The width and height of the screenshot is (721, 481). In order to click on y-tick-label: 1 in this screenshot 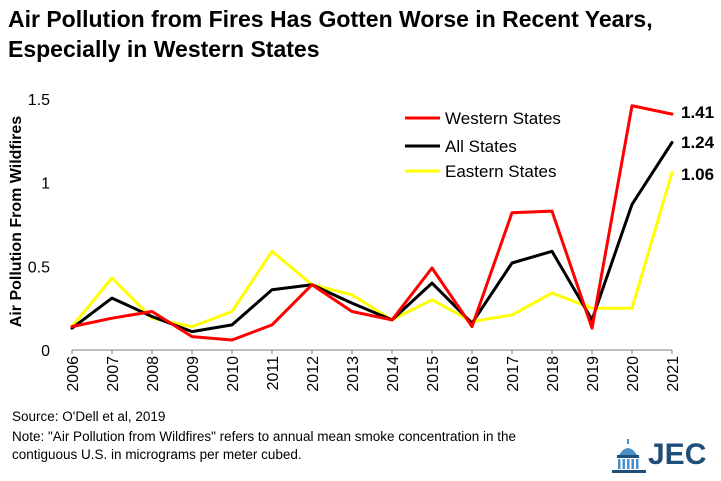, I will do `click(45, 184)`.